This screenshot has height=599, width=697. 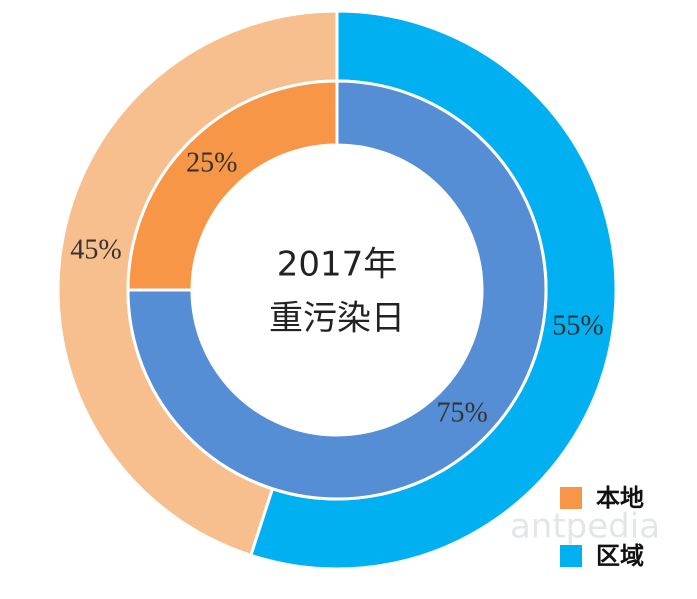 What do you see at coordinates (585, 527) in the screenshot?
I see `watermark: antpedia` at bounding box center [585, 527].